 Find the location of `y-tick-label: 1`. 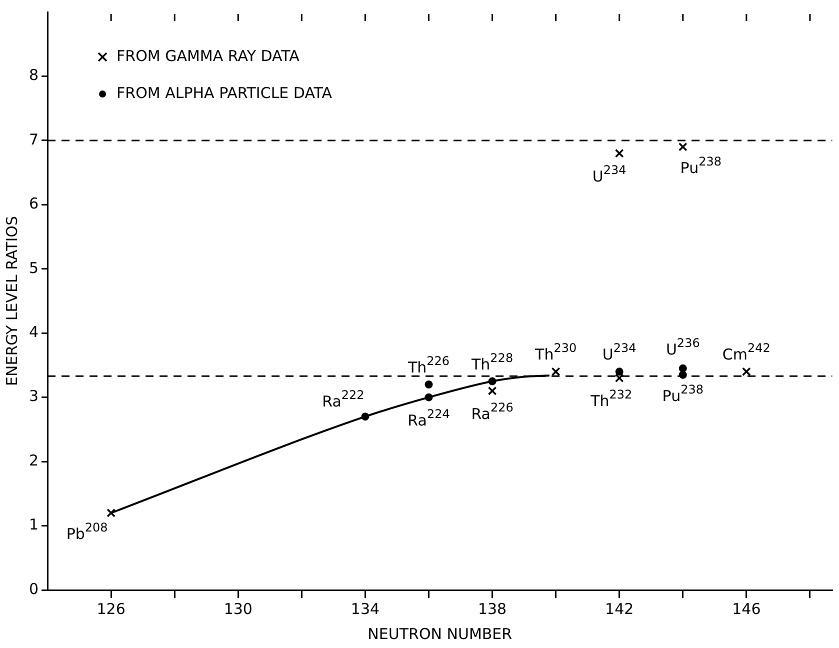

y-tick-label: 1 is located at coordinates (33, 525).